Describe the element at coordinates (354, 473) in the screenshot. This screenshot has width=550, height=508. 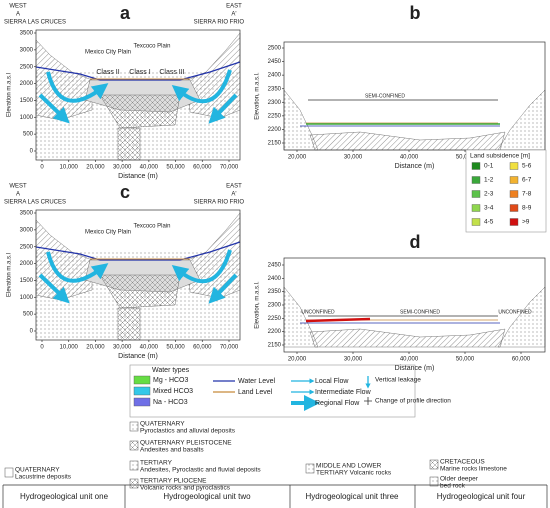
I see `geology-desc: TERTIARY Volcanic rocks` at that location.